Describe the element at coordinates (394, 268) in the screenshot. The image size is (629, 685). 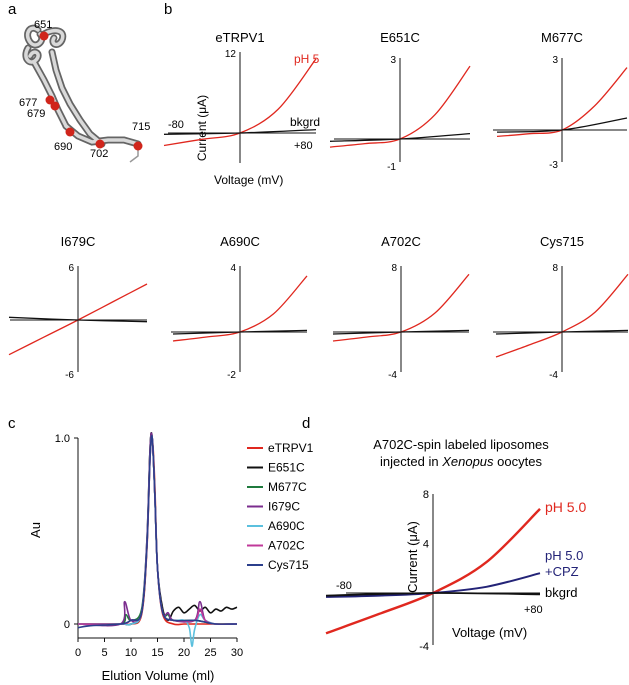
I see `b-A702C-ytick-top: 8` at that location.